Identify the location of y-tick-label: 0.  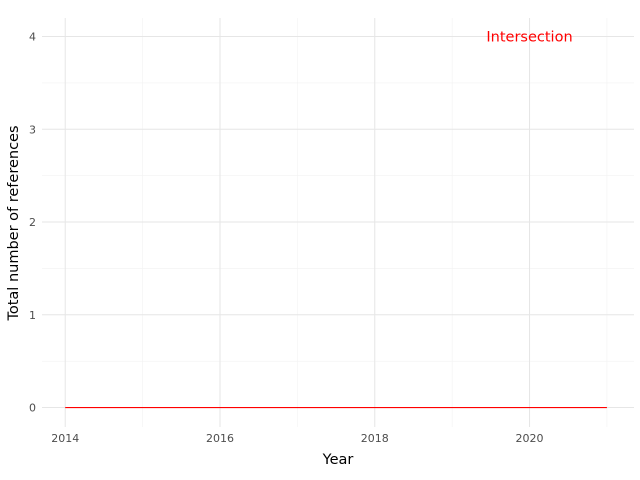
(32, 408).